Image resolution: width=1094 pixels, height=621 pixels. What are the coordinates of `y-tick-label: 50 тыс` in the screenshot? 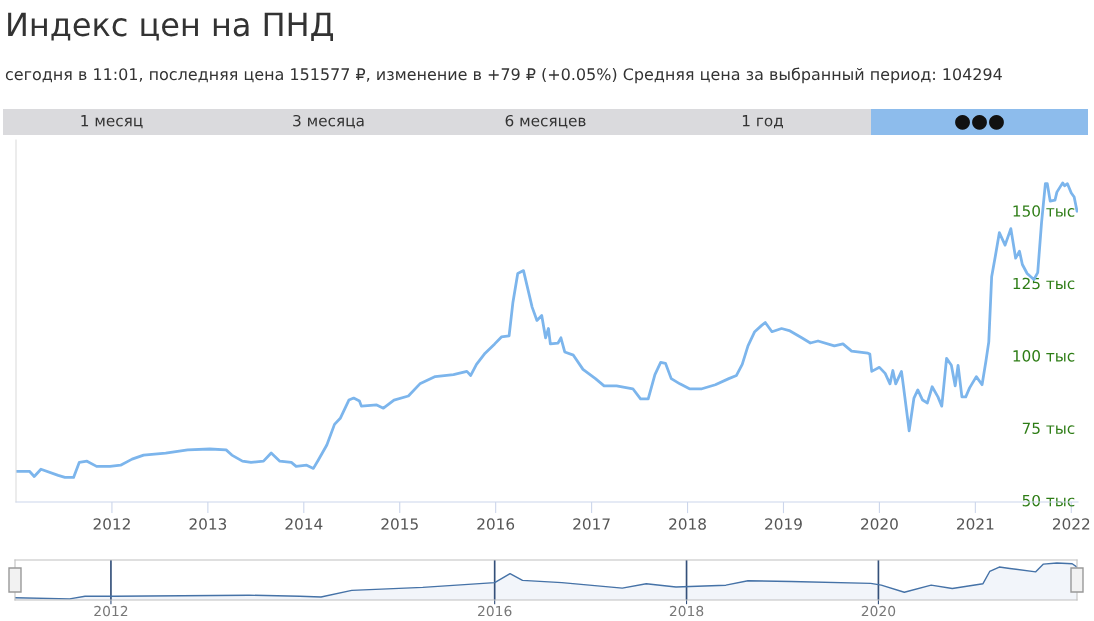 It's located at (1048, 500).